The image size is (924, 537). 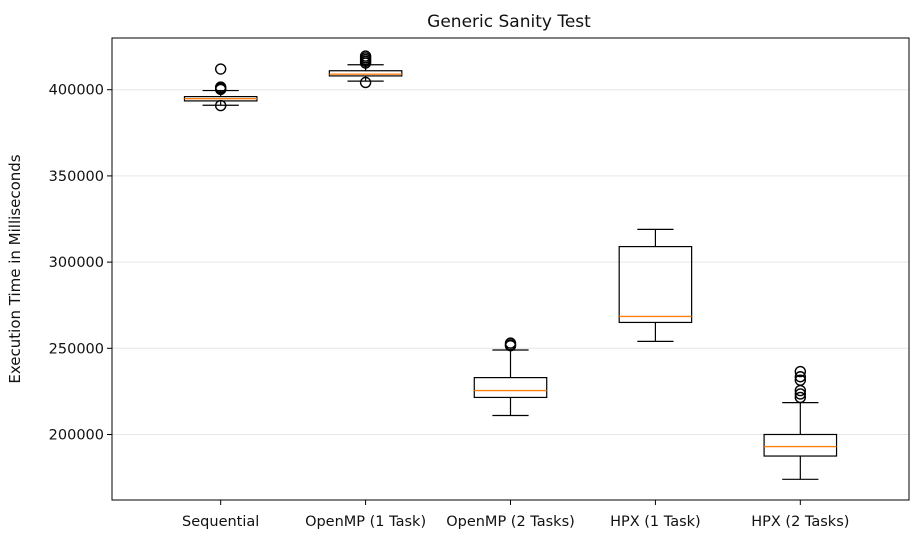 I want to click on x-tick-label: OpenMP (1 Task), so click(x=365, y=522).